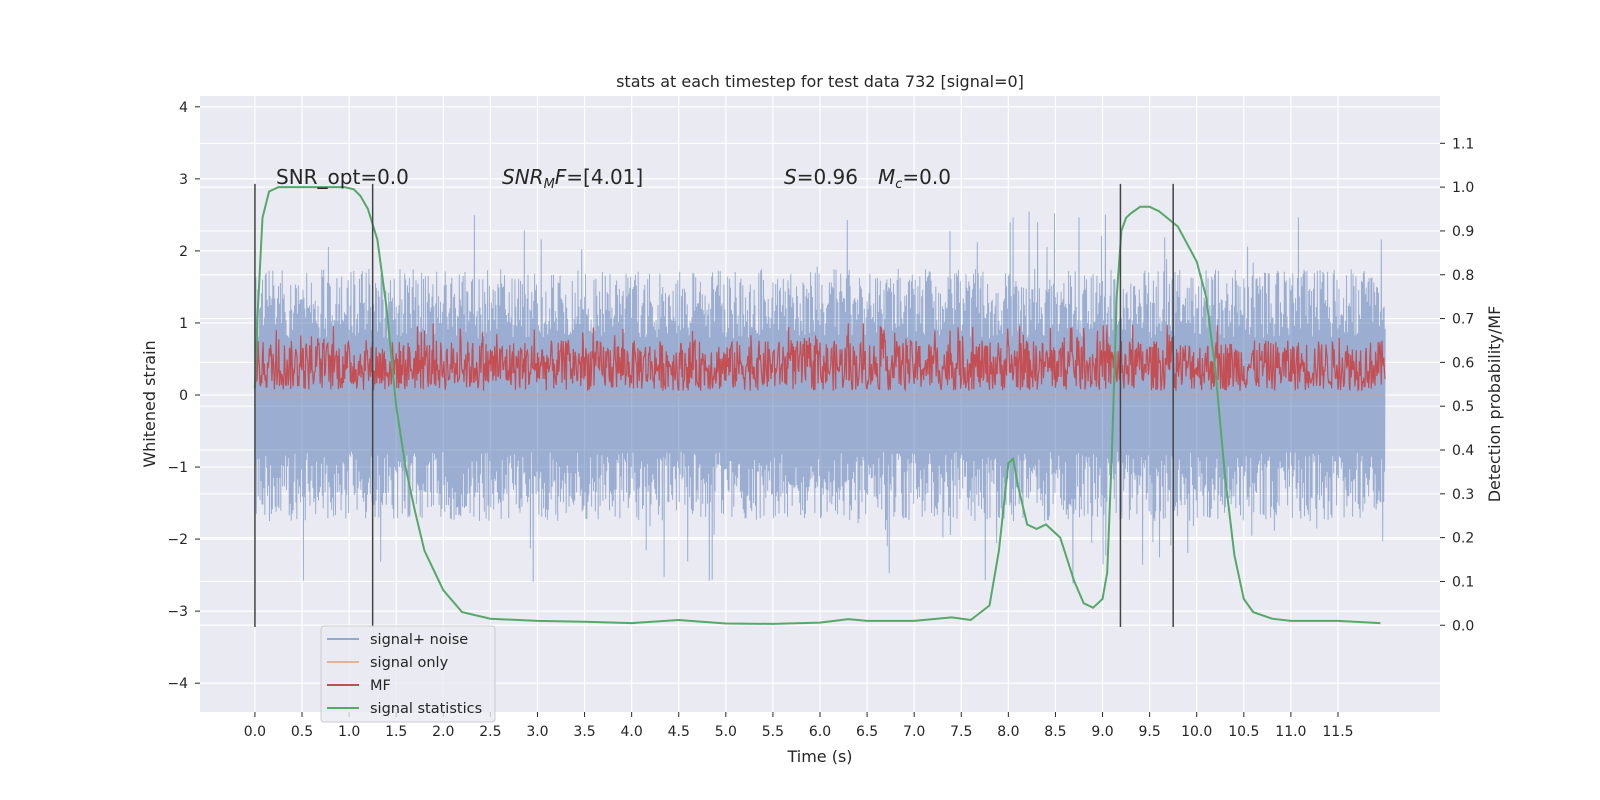  What do you see at coordinates (827, 177) in the screenshot?
I see `annotation-s-value: =0.96` at bounding box center [827, 177].